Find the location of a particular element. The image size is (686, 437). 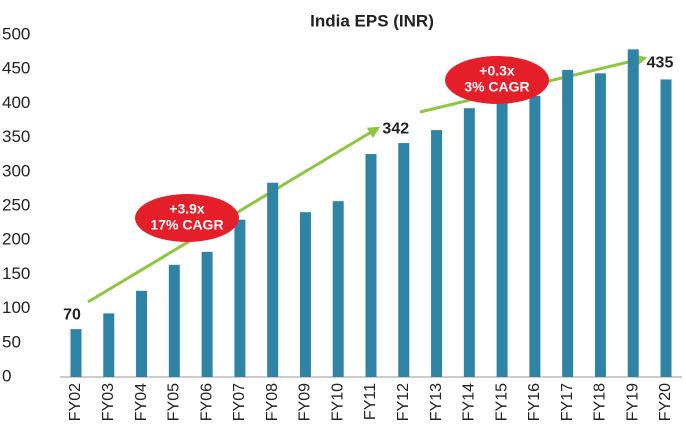

data-label: 435 is located at coordinates (660, 63).